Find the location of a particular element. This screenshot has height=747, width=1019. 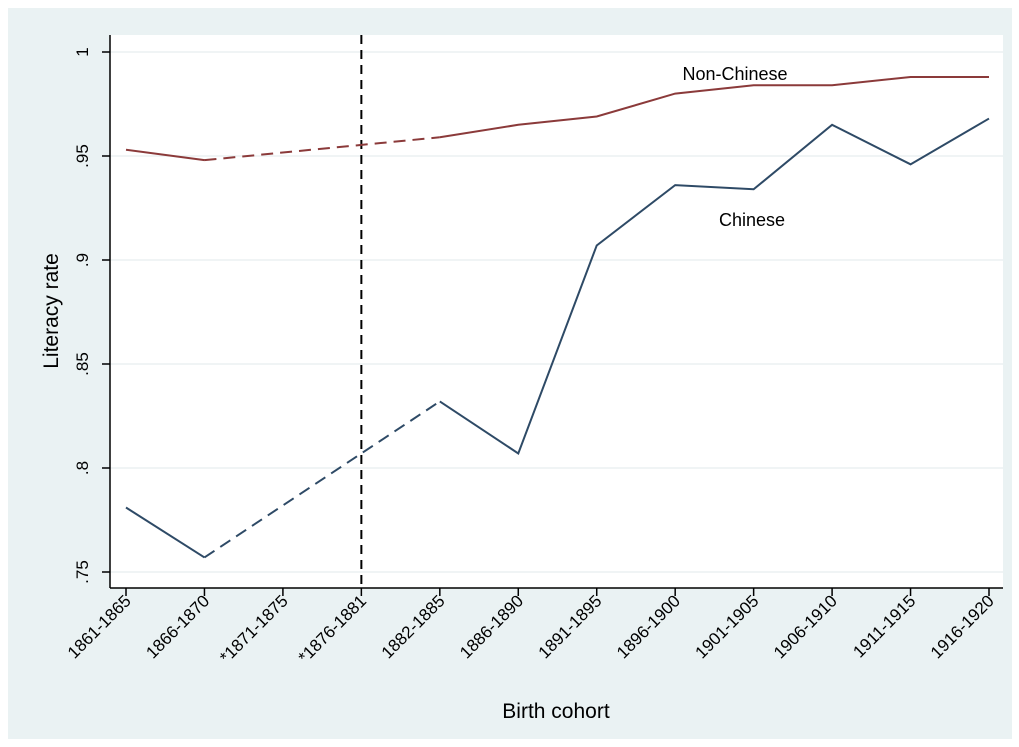

series-line-non-chinese-late is located at coordinates (714, 107).